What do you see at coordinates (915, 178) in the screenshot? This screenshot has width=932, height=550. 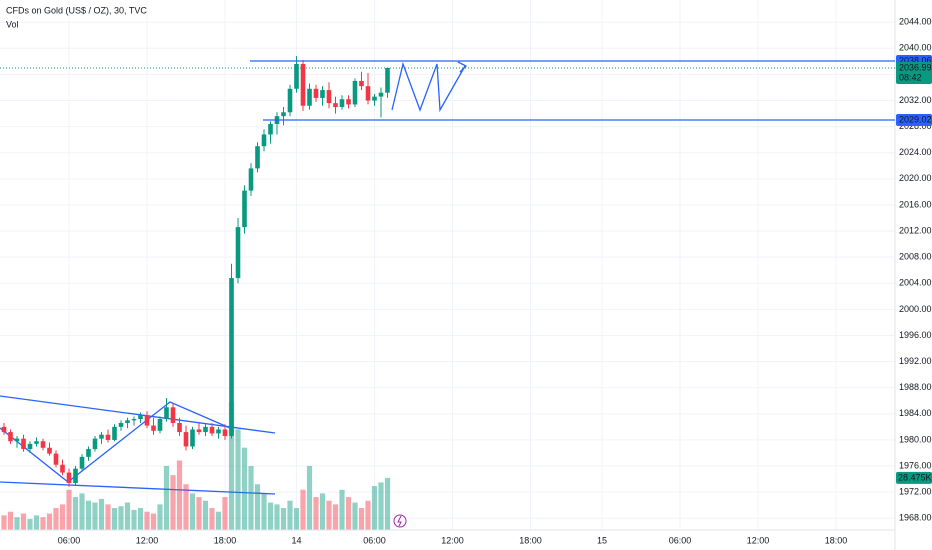 I see `y-tick-label: 2020.00` at bounding box center [915, 178].